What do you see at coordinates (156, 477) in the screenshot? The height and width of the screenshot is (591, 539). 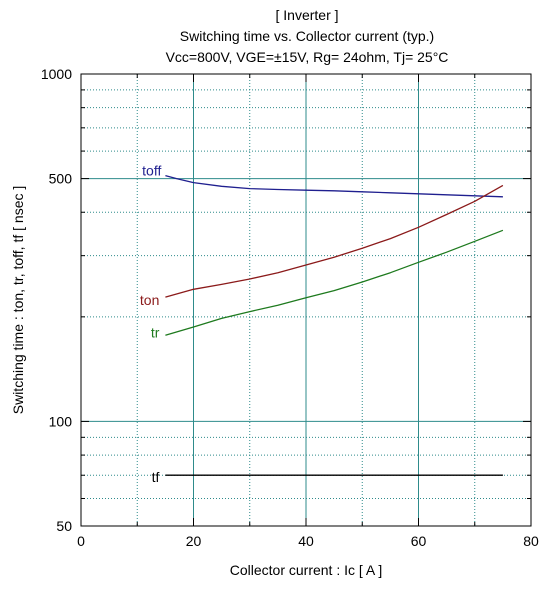 I see `series-label-tf: tf` at bounding box center [156, 477].